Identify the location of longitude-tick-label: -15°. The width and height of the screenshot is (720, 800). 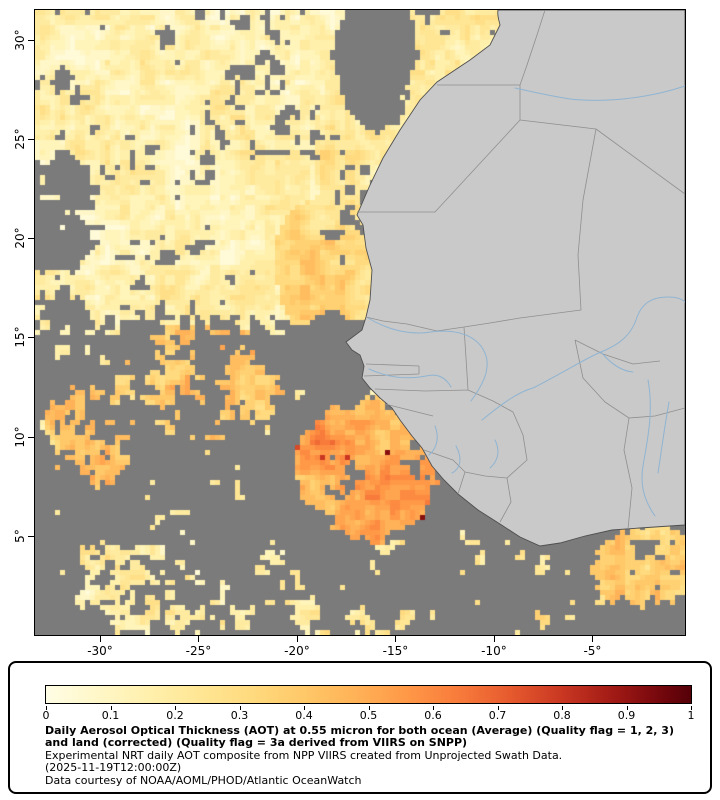
(395, 651).